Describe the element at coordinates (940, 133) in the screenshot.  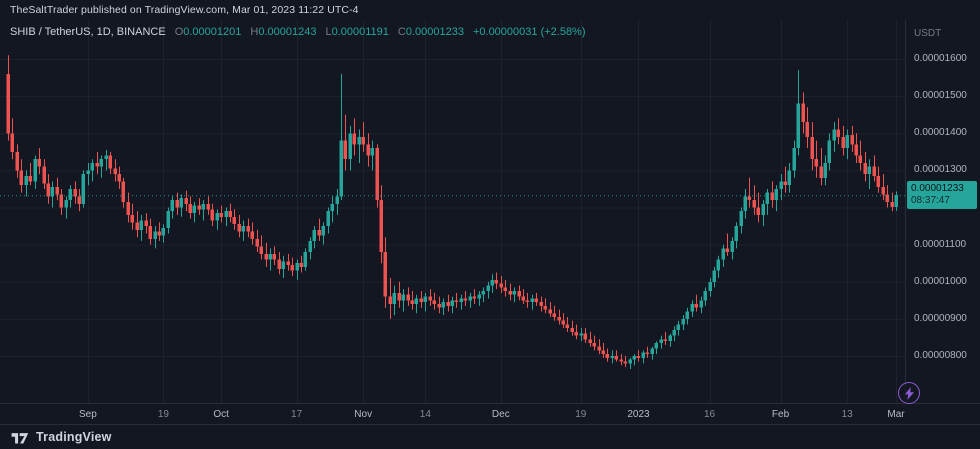
I see `price-tick-label: 0.00001400` at that location.